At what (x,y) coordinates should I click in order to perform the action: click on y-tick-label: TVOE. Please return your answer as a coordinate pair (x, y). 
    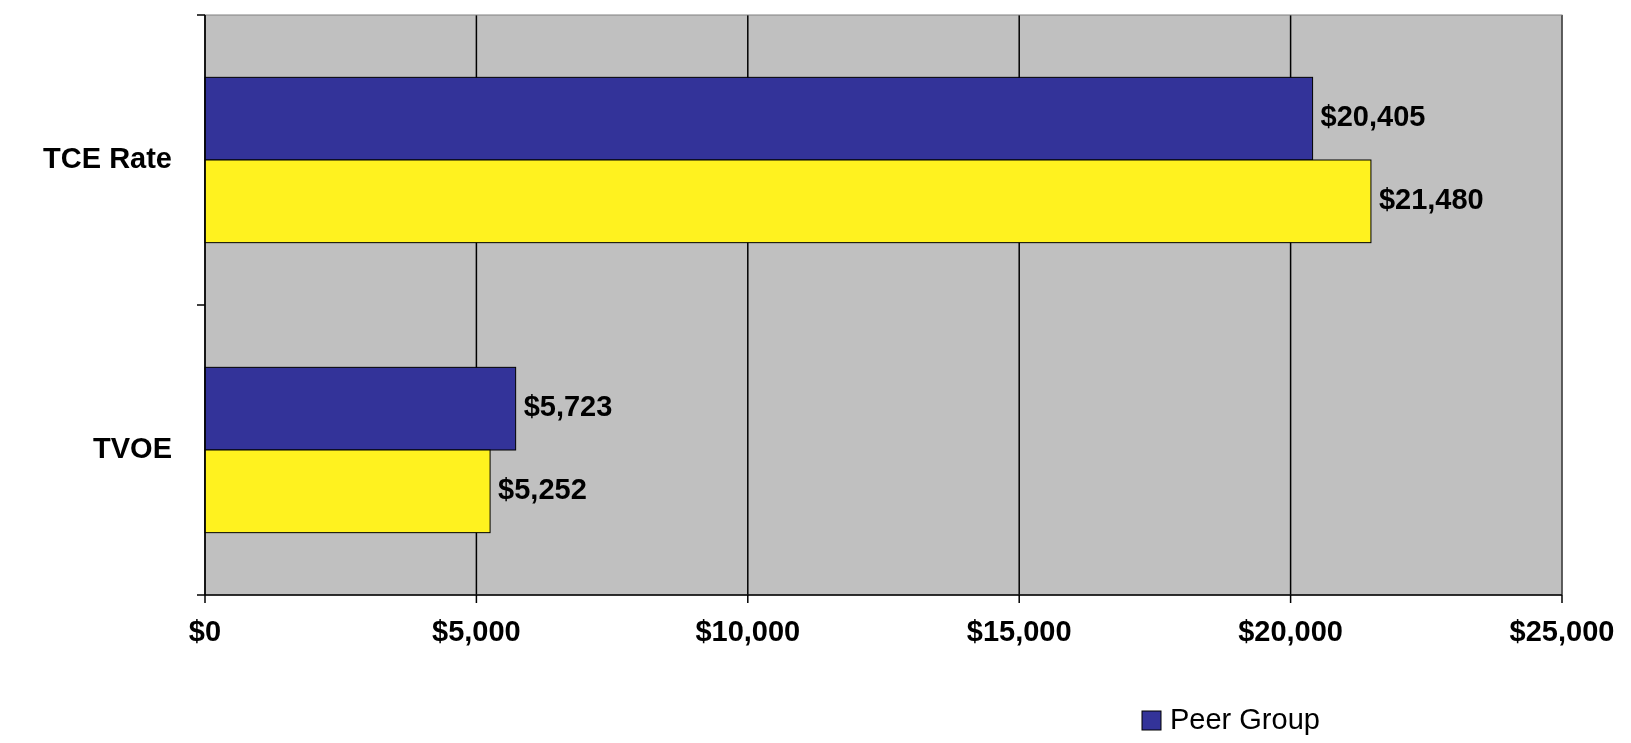
    Looking at the image, I should click on (132, 447).